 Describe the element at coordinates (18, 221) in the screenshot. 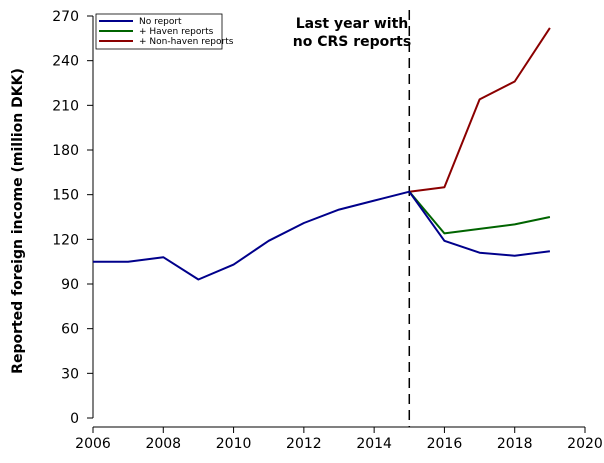

I see `y-axis-title: Reported foreign income (million DKK)` at that location.